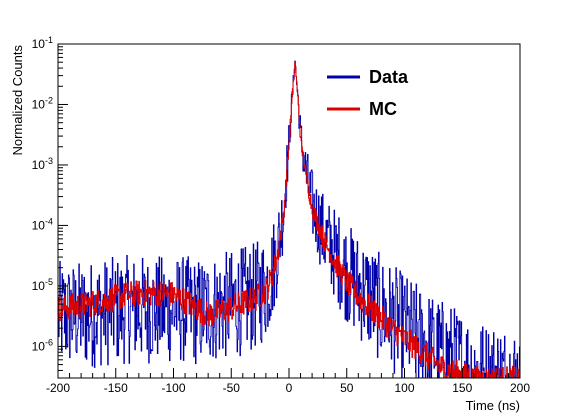 This screenshot has height=419, width=581. What do you see at coordinates (173, 388) in the screenshot?
I see `x-tick-label: -100` at bounding box center [173, 388].